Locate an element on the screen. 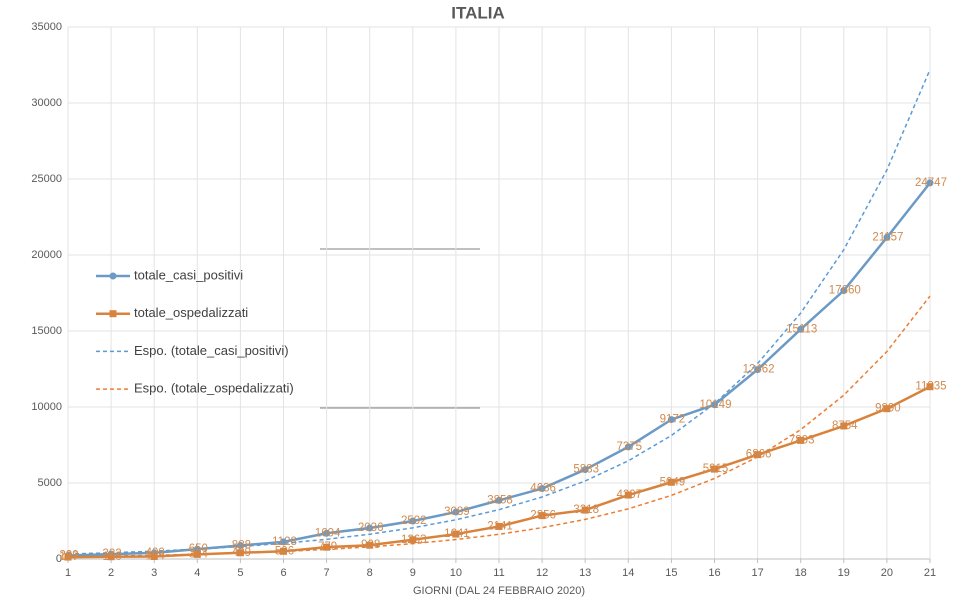  data-label: 908 is located at coordinates (370, 545).